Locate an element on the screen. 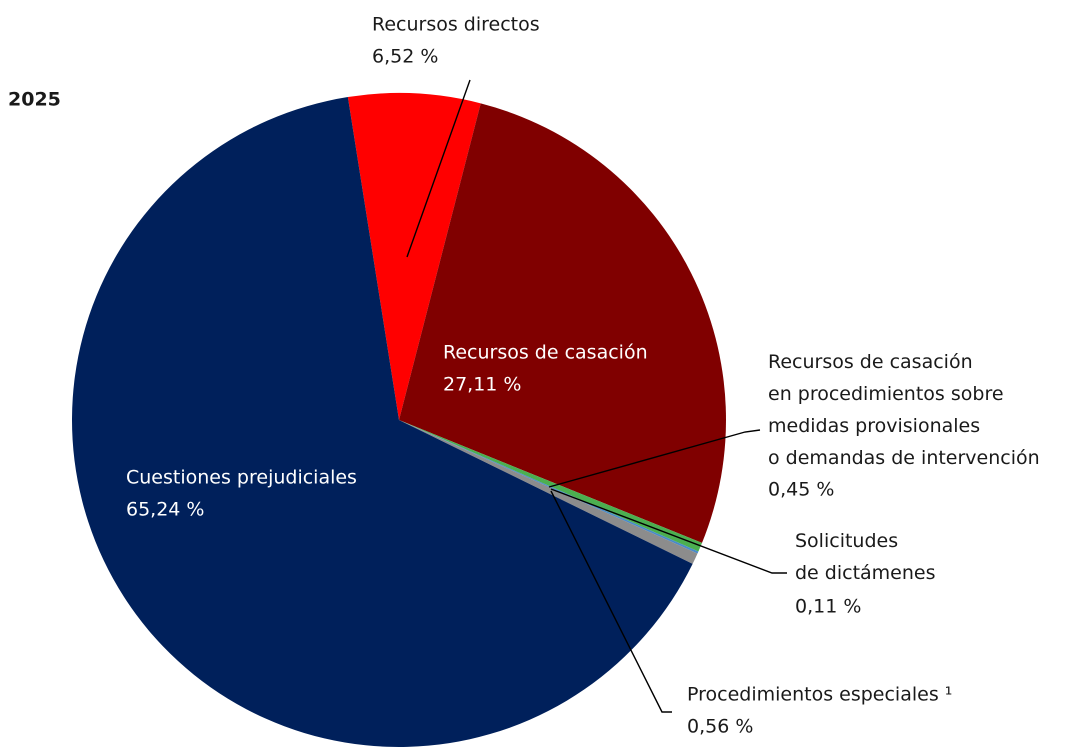 Image resolution: width=1072 pixels, height=749 pixels. slice-value: 6,52 % is located at coordinates (405, 57).